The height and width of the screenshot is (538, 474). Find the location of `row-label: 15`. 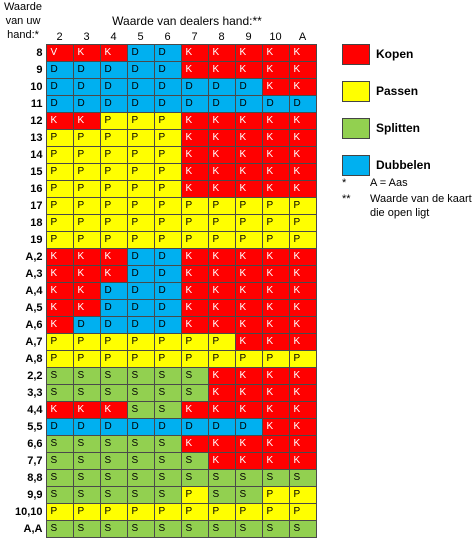

row-label: 15 is located at coordinates (36, 172).